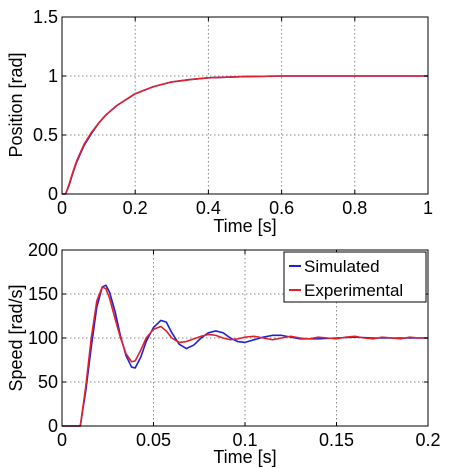 This screenshot has width=474, height=469. Describe the element at coordinates (135, 208) in the screenshot. I see `position-xtick-label: 0.2` at that location.